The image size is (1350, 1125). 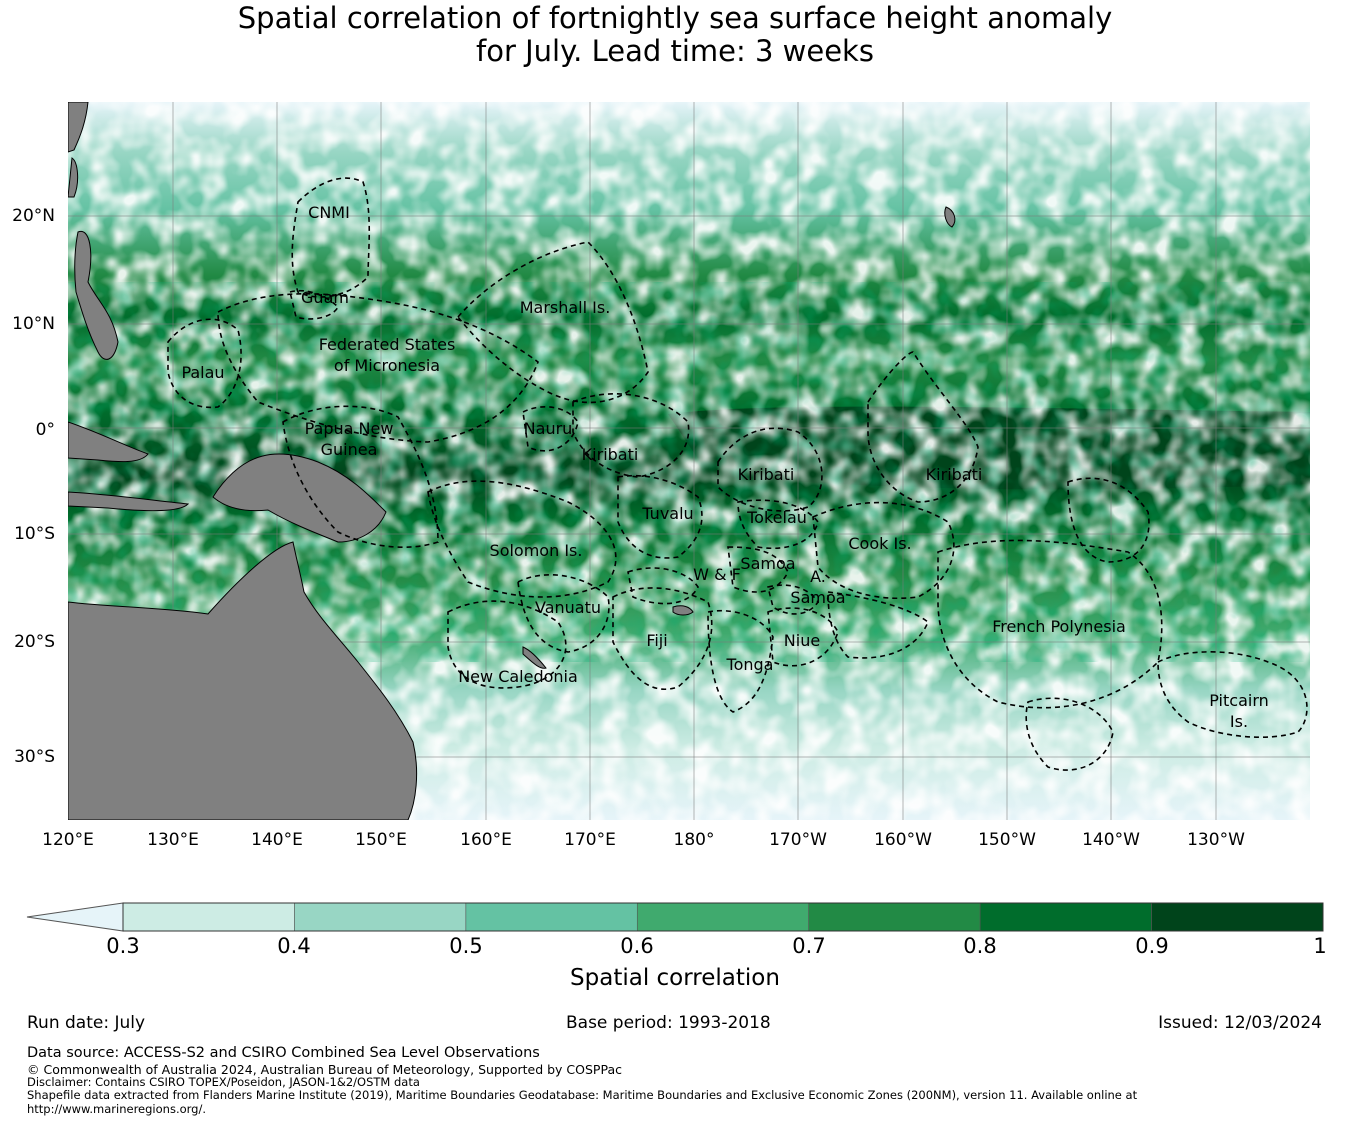 I want to click on new-guinea, so click(x=299, y=498).